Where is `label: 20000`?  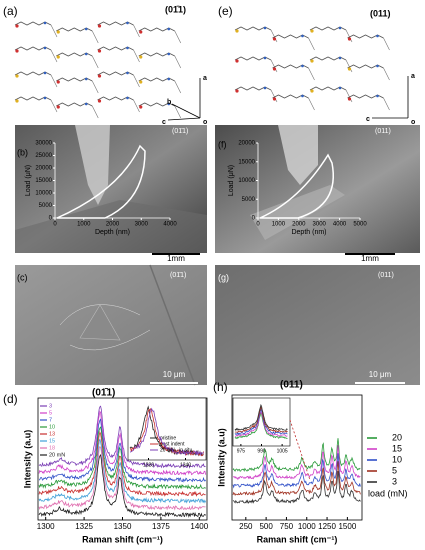
label: 20000 is located at coordinates (43, 169).